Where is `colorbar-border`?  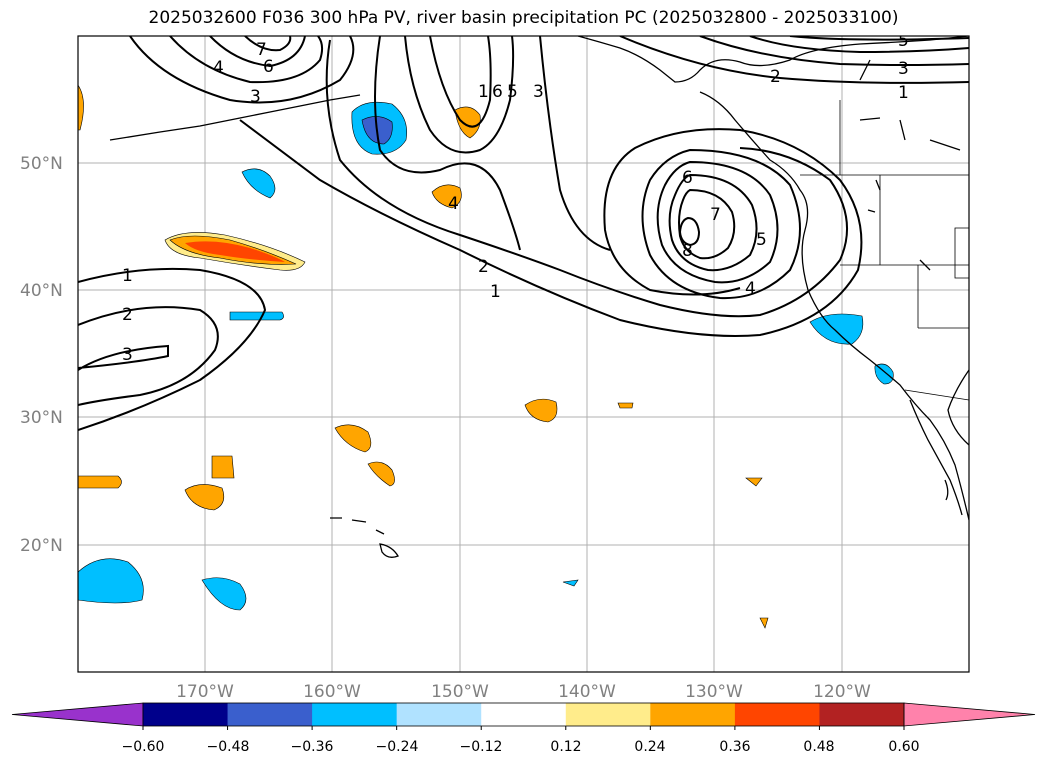
colorbar-border is located at coordinates (523, 714).